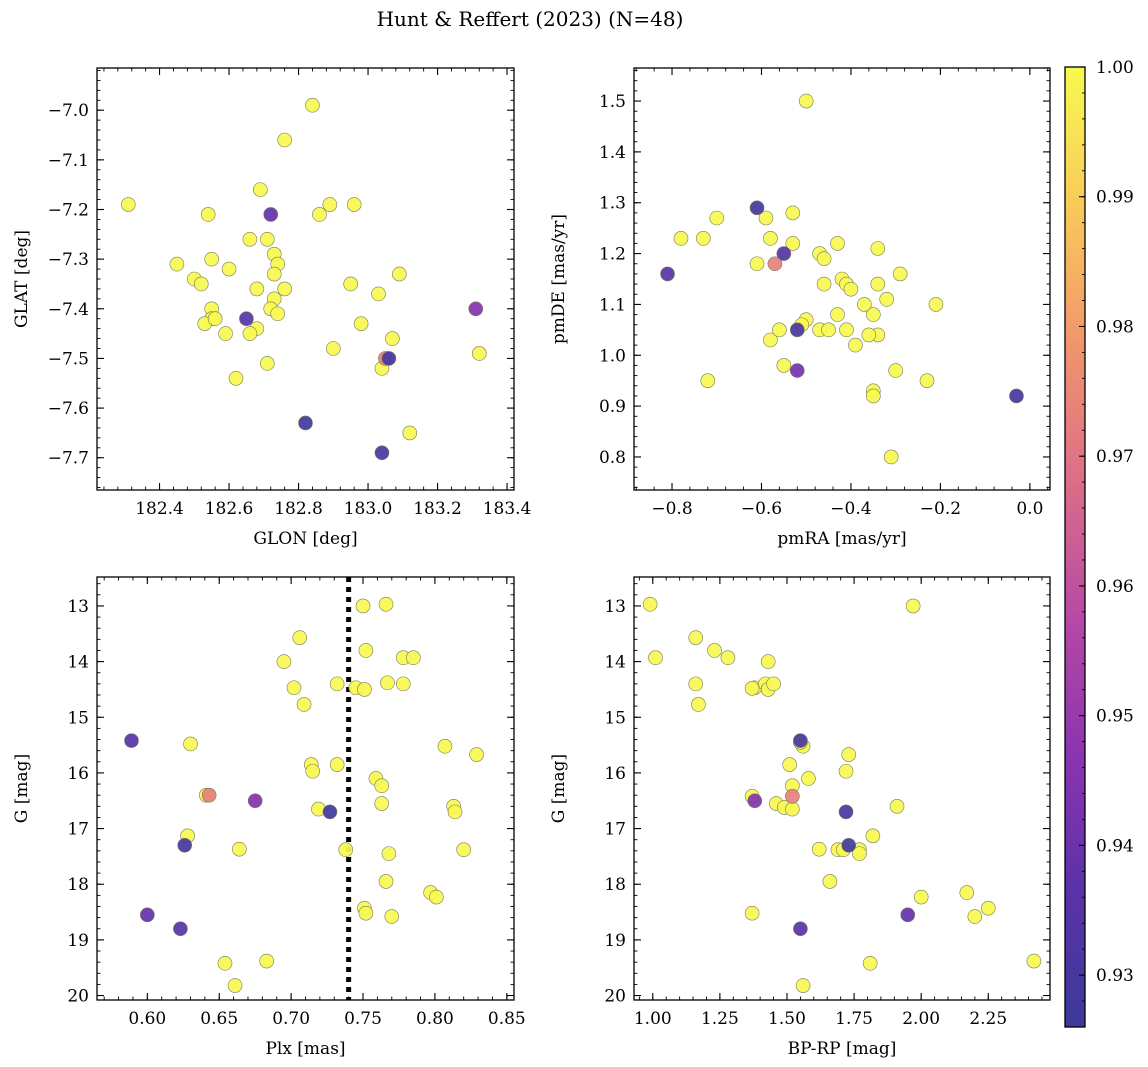  What do you see at coordinates (219, 1019) in the screenshot?
I see `x-tick-label: 0.65` at bounding box center [219, 1019].